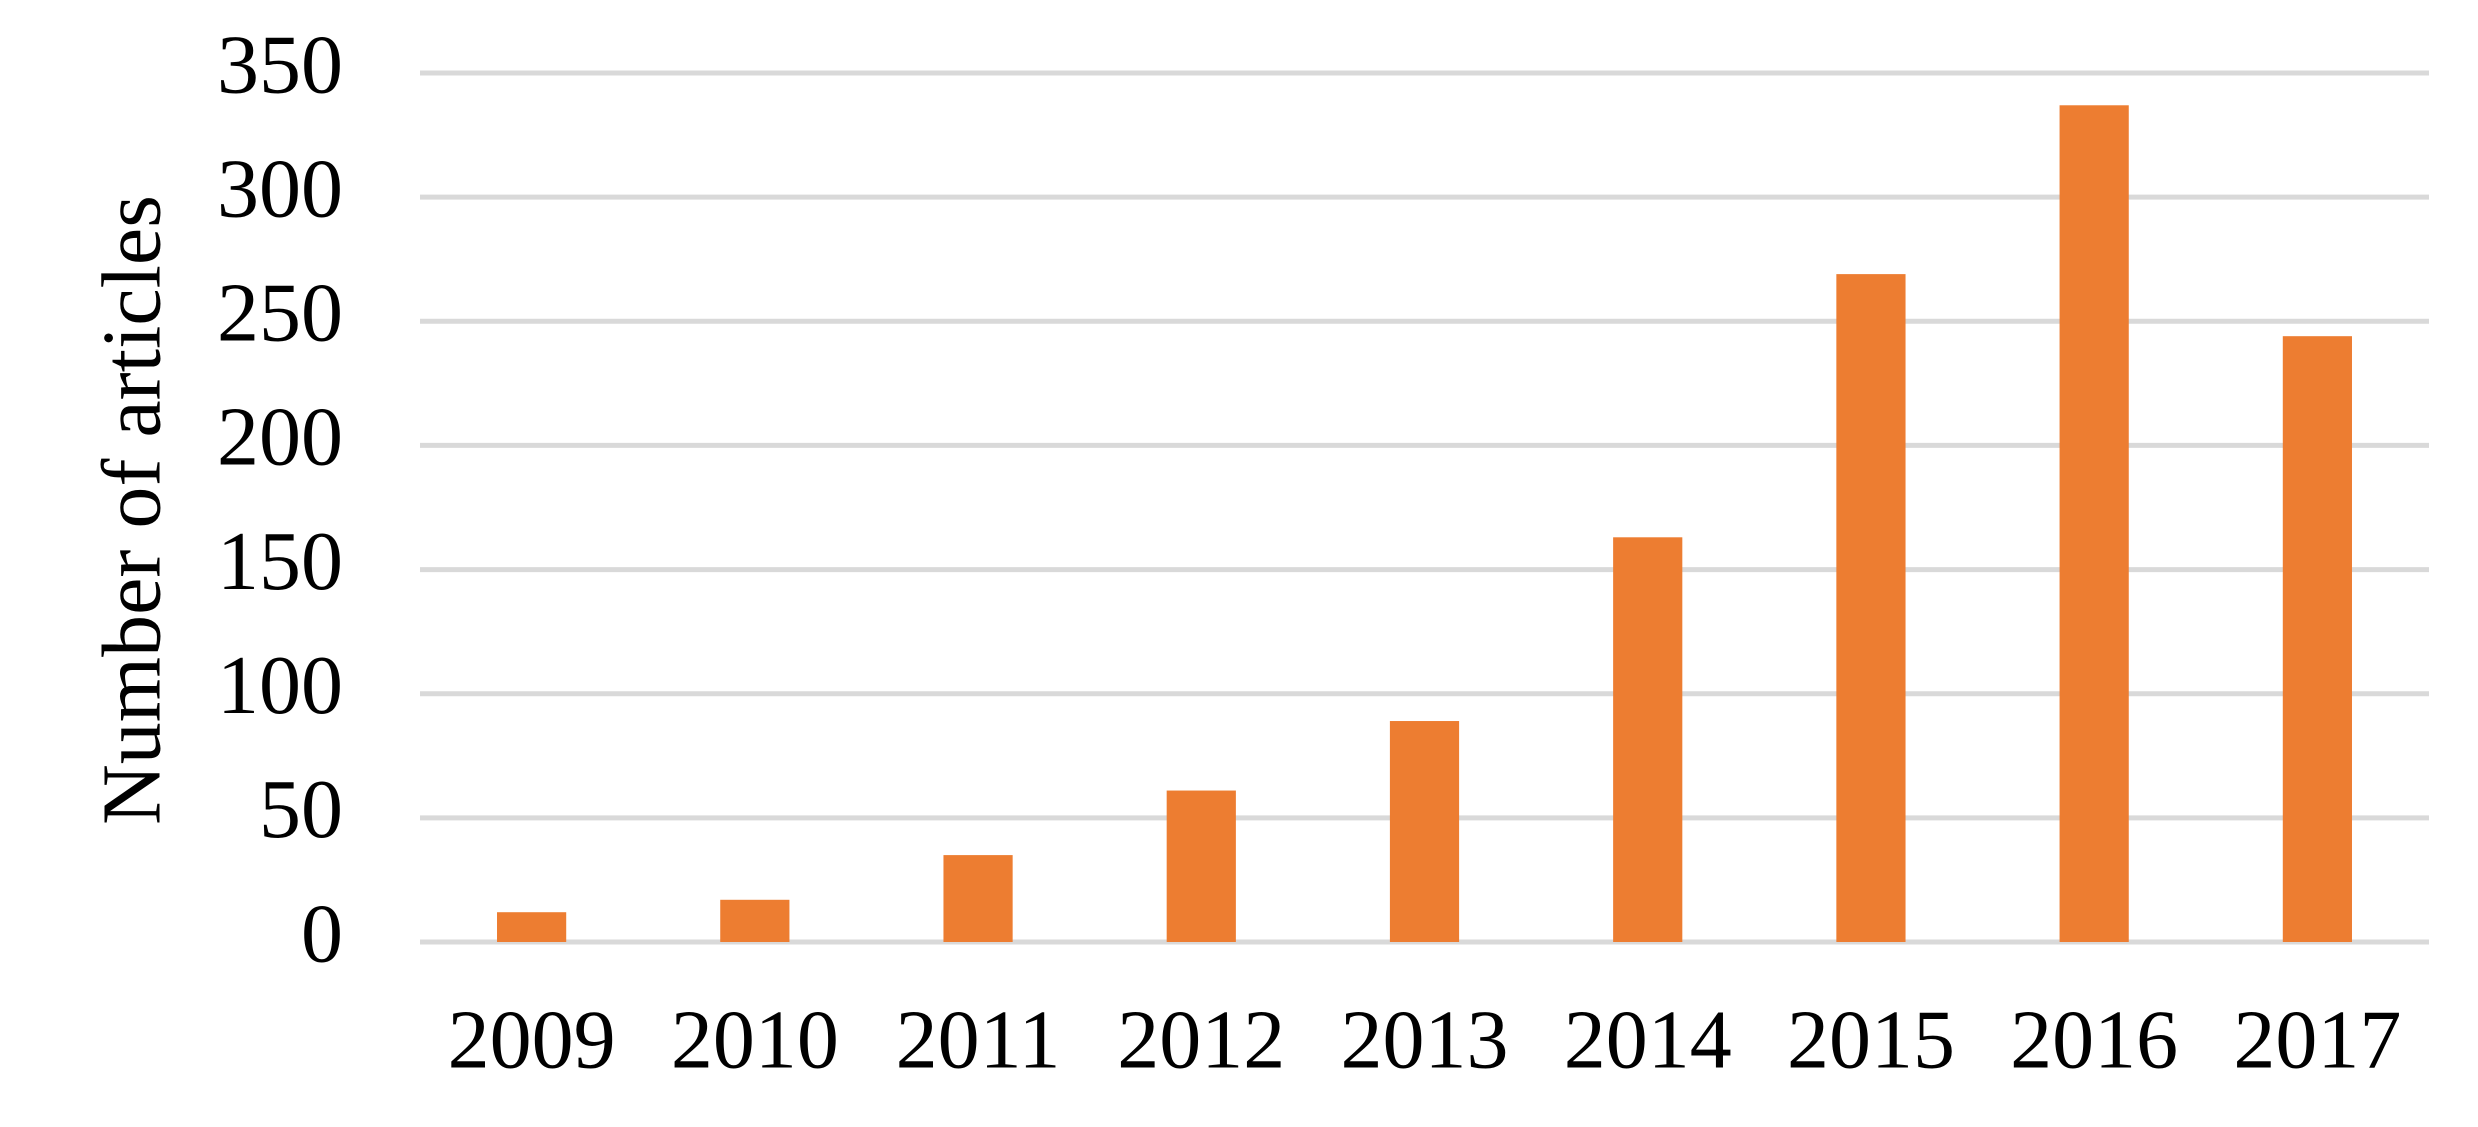 This screenshot has width=2478, height=1127. I want to click on x-tick-label: 2017, so click(2317, 1039).